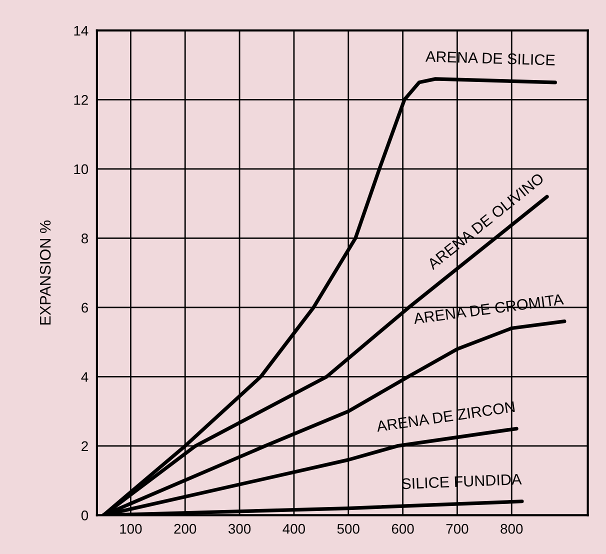 The image size is (606, 554). I want to click on y-tick-label: 12, so click(81, 100).